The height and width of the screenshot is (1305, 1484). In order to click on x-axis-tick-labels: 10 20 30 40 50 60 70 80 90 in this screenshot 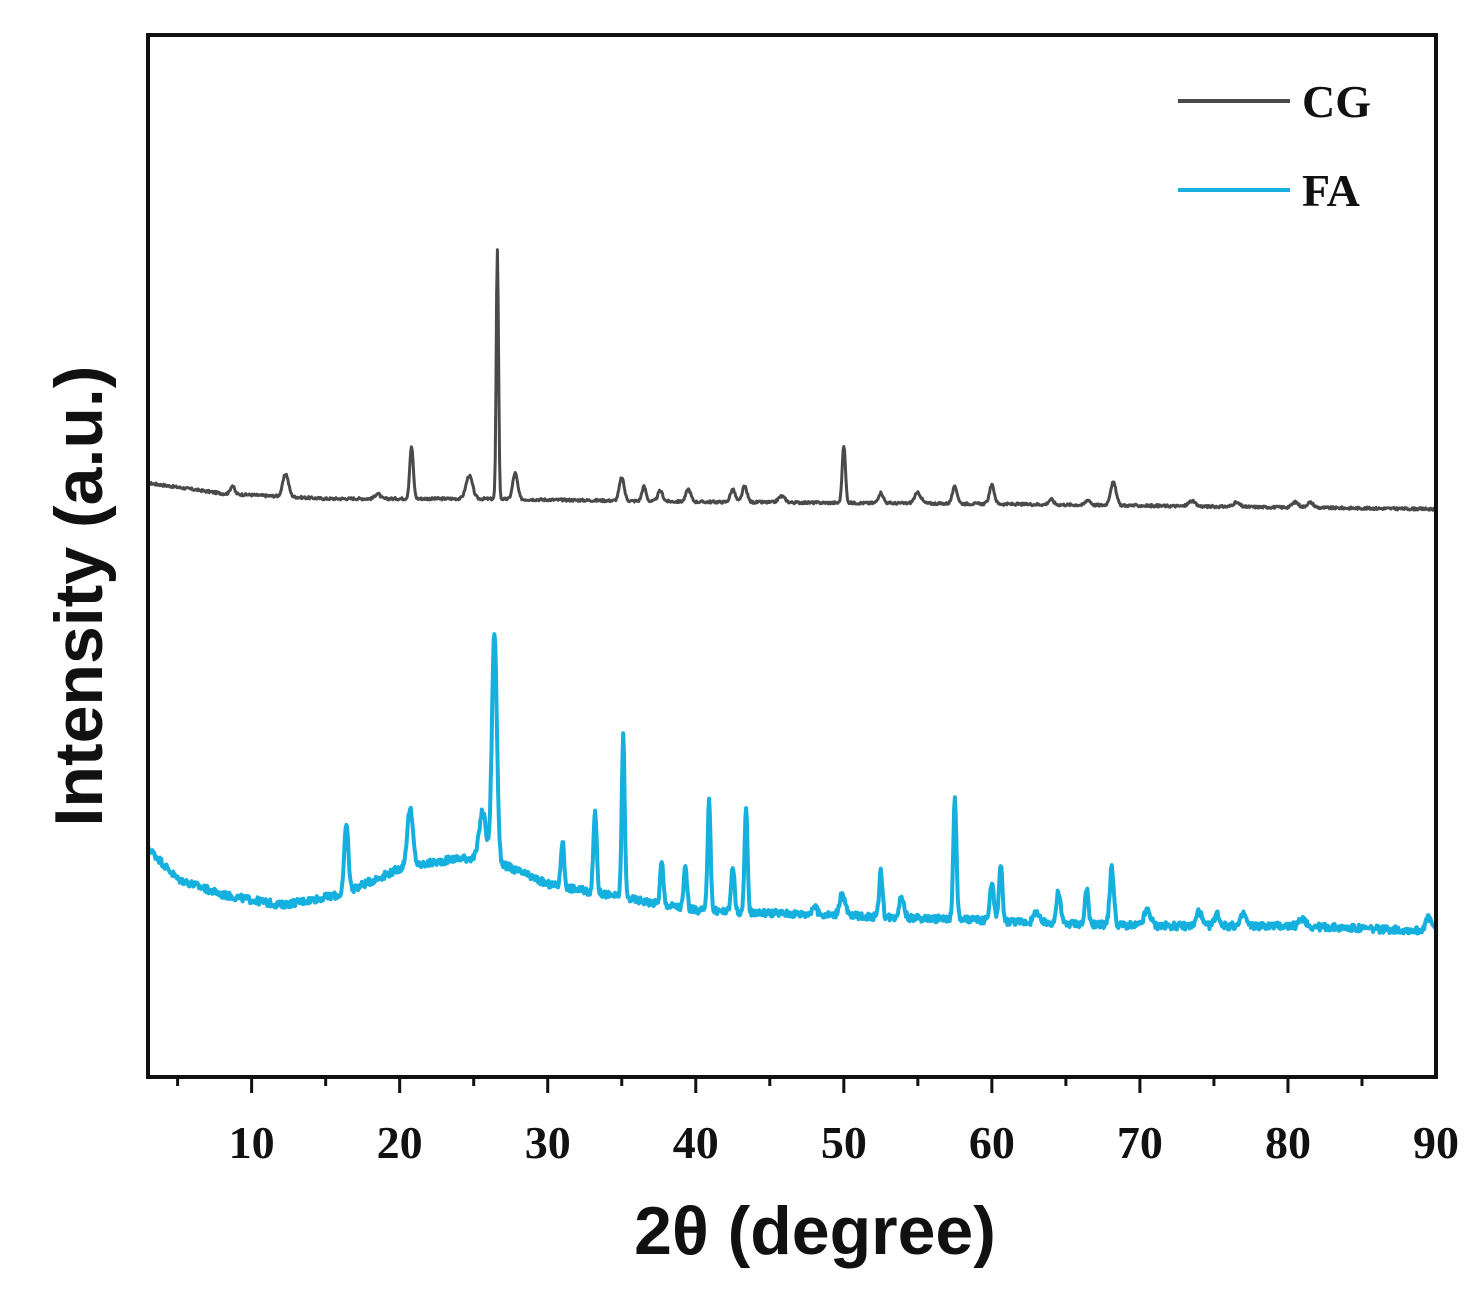, I will do `click(844, 1142)`.